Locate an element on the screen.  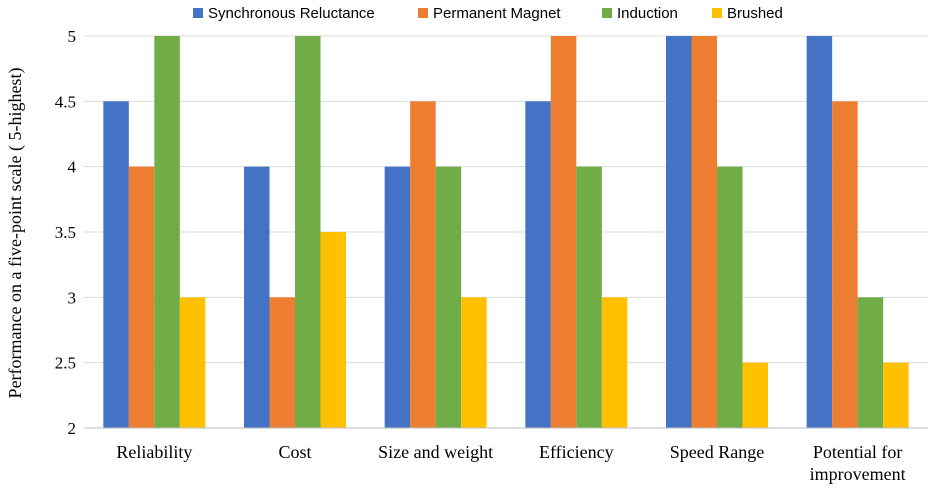
y-tick-label: 3 is located at coordinates (72, 297).